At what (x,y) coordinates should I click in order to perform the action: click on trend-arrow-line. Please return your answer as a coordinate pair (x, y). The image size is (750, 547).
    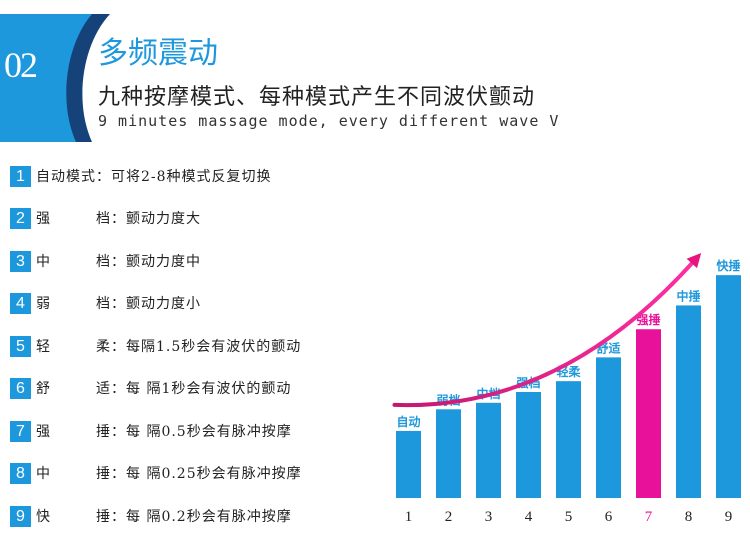
    Looking at the image, I should click on (544, 333).